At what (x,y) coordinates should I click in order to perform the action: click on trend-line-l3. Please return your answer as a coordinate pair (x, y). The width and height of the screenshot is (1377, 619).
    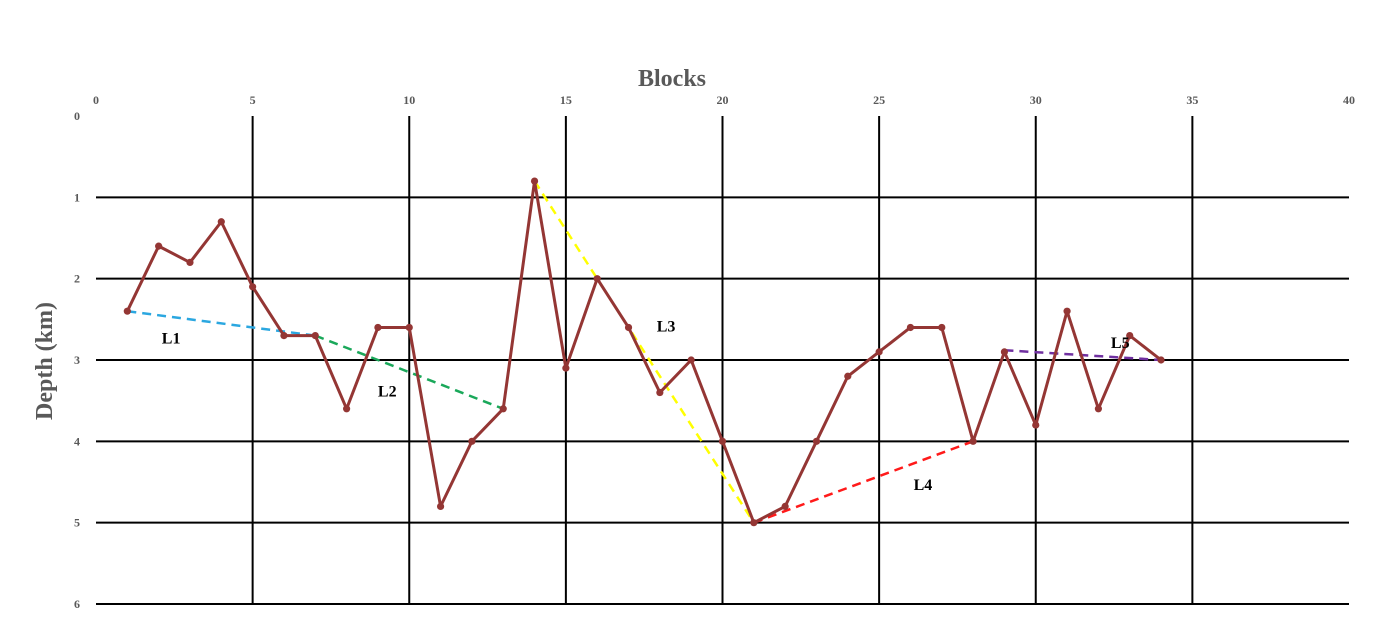
    Looking at the image, I should click on (644, 352).